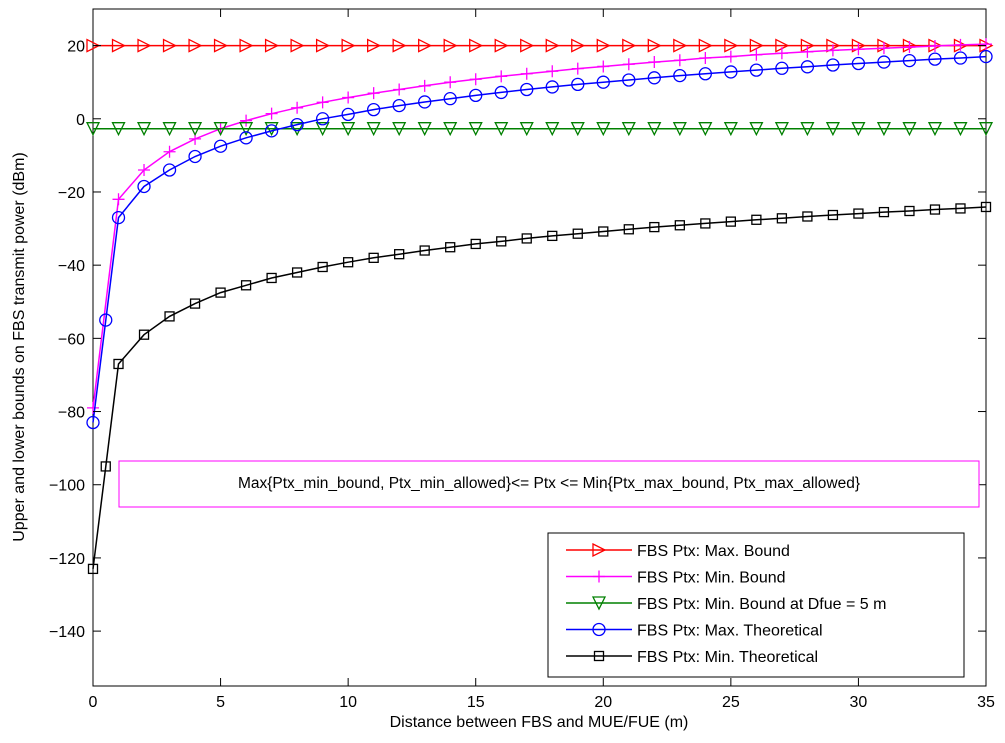  What do you see at coordinates (692, 657) in the screenshot?
I see `legend-entry: FBS Ptx: Min. Theoretical` at bounding box center [692, 657].